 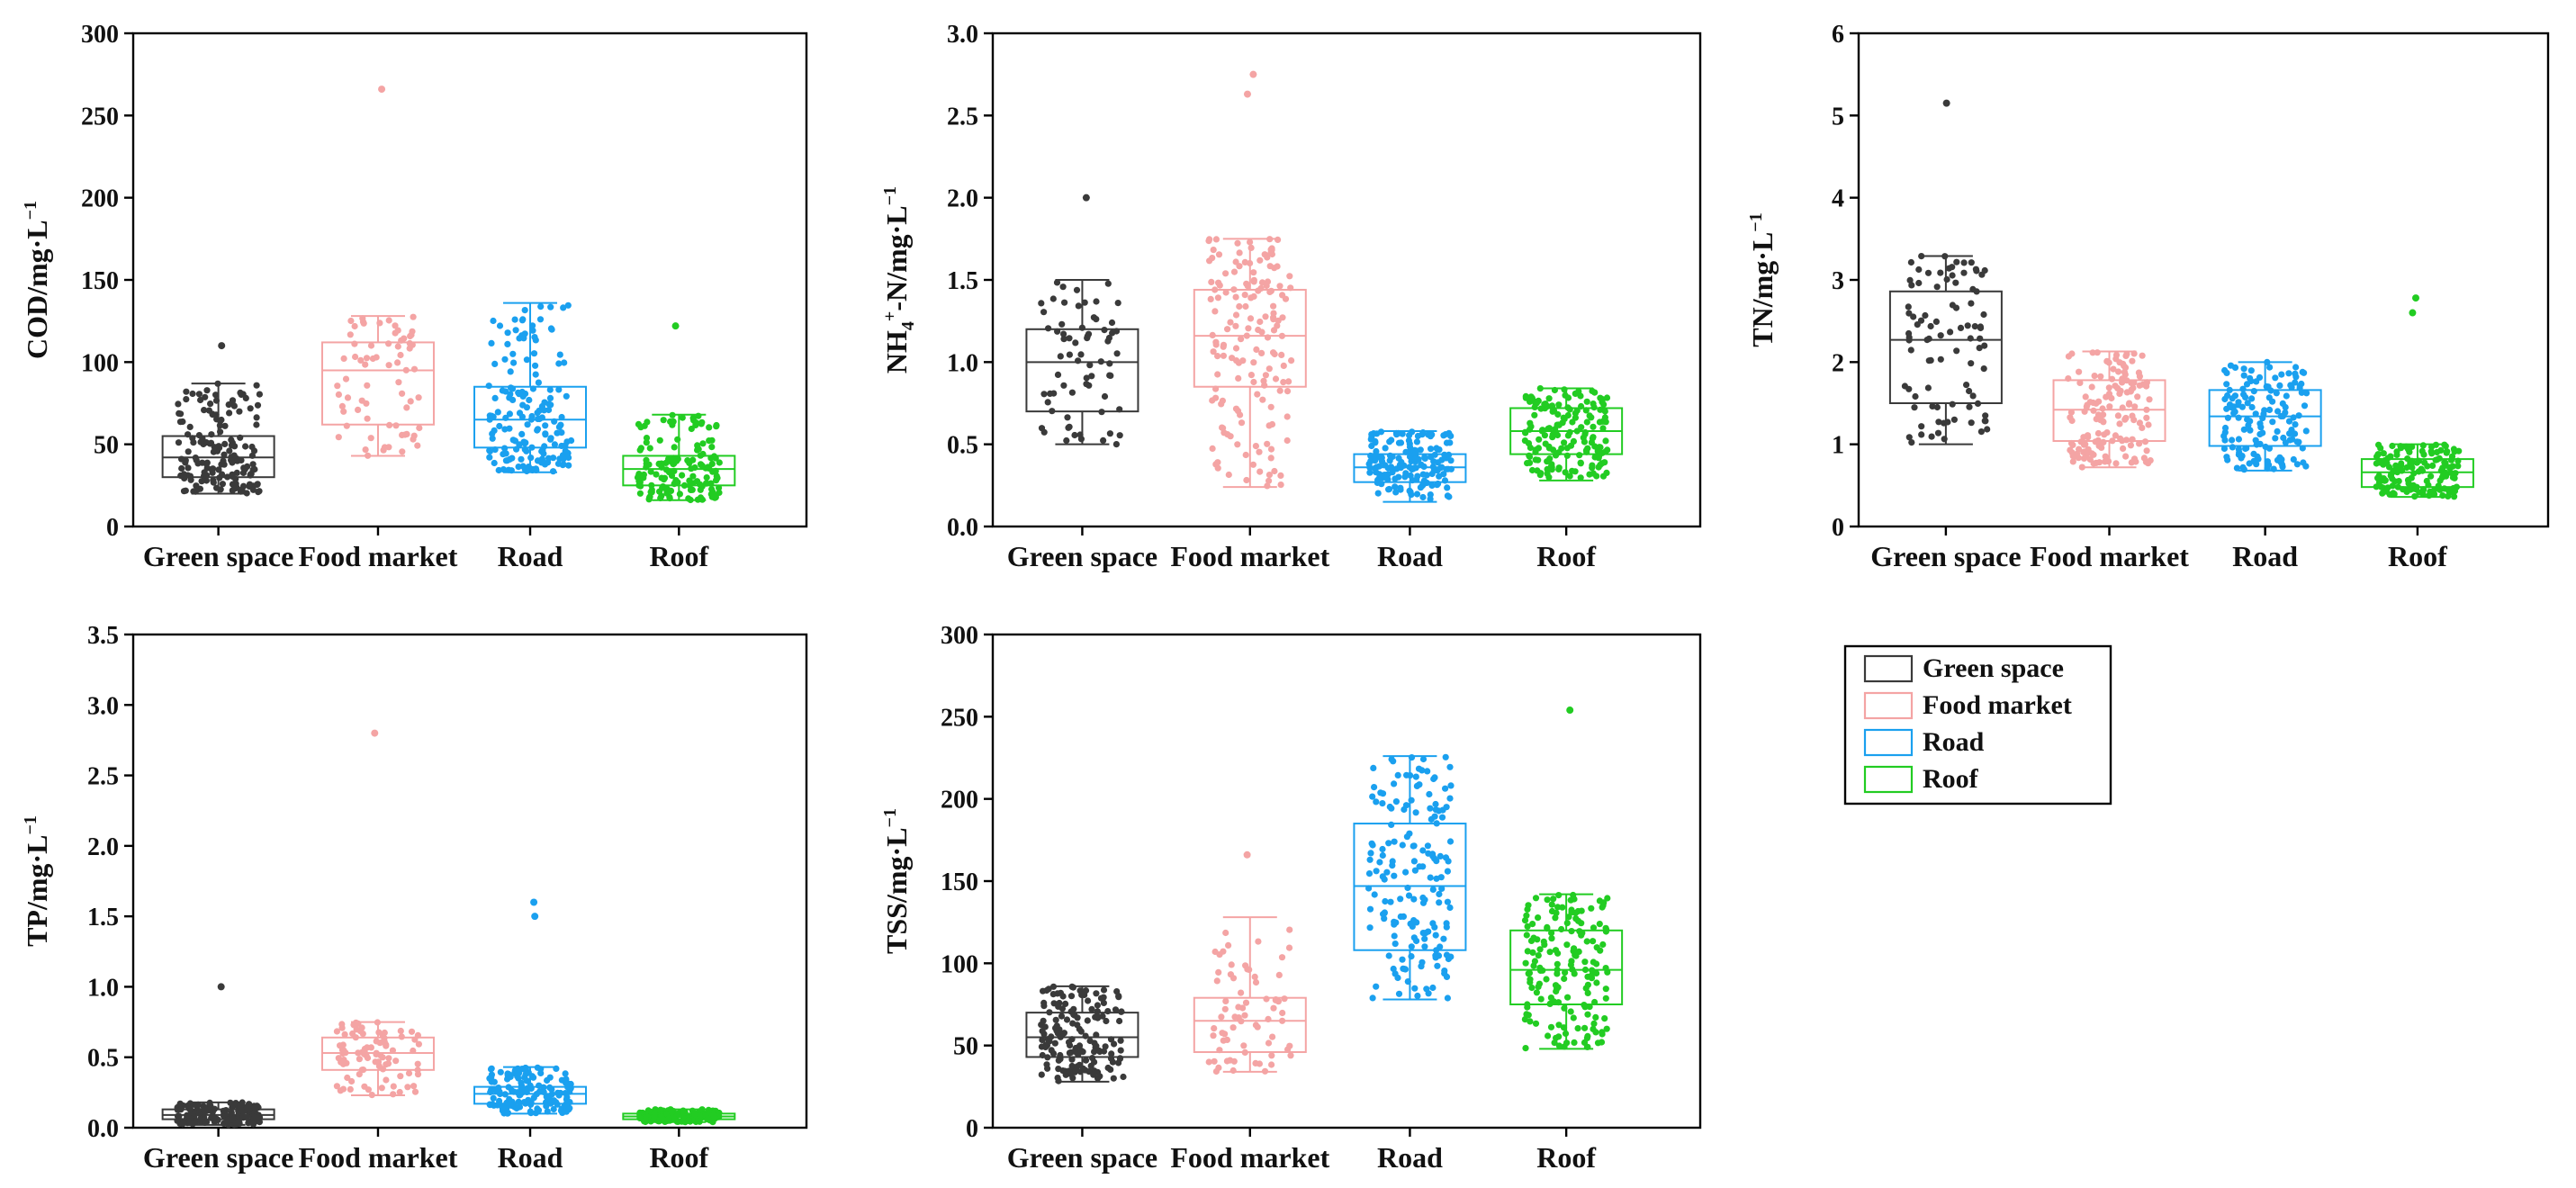 I want to click on points-green-space, so click(x=1946, y=350).